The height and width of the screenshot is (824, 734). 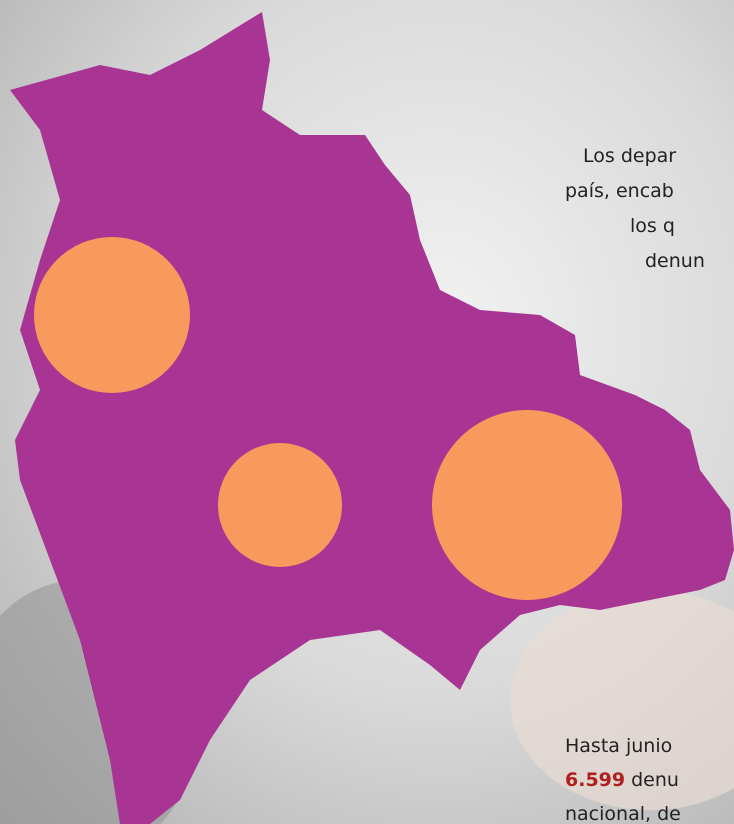 I want to click on intro-line: los q, so click(x=652, y=226).